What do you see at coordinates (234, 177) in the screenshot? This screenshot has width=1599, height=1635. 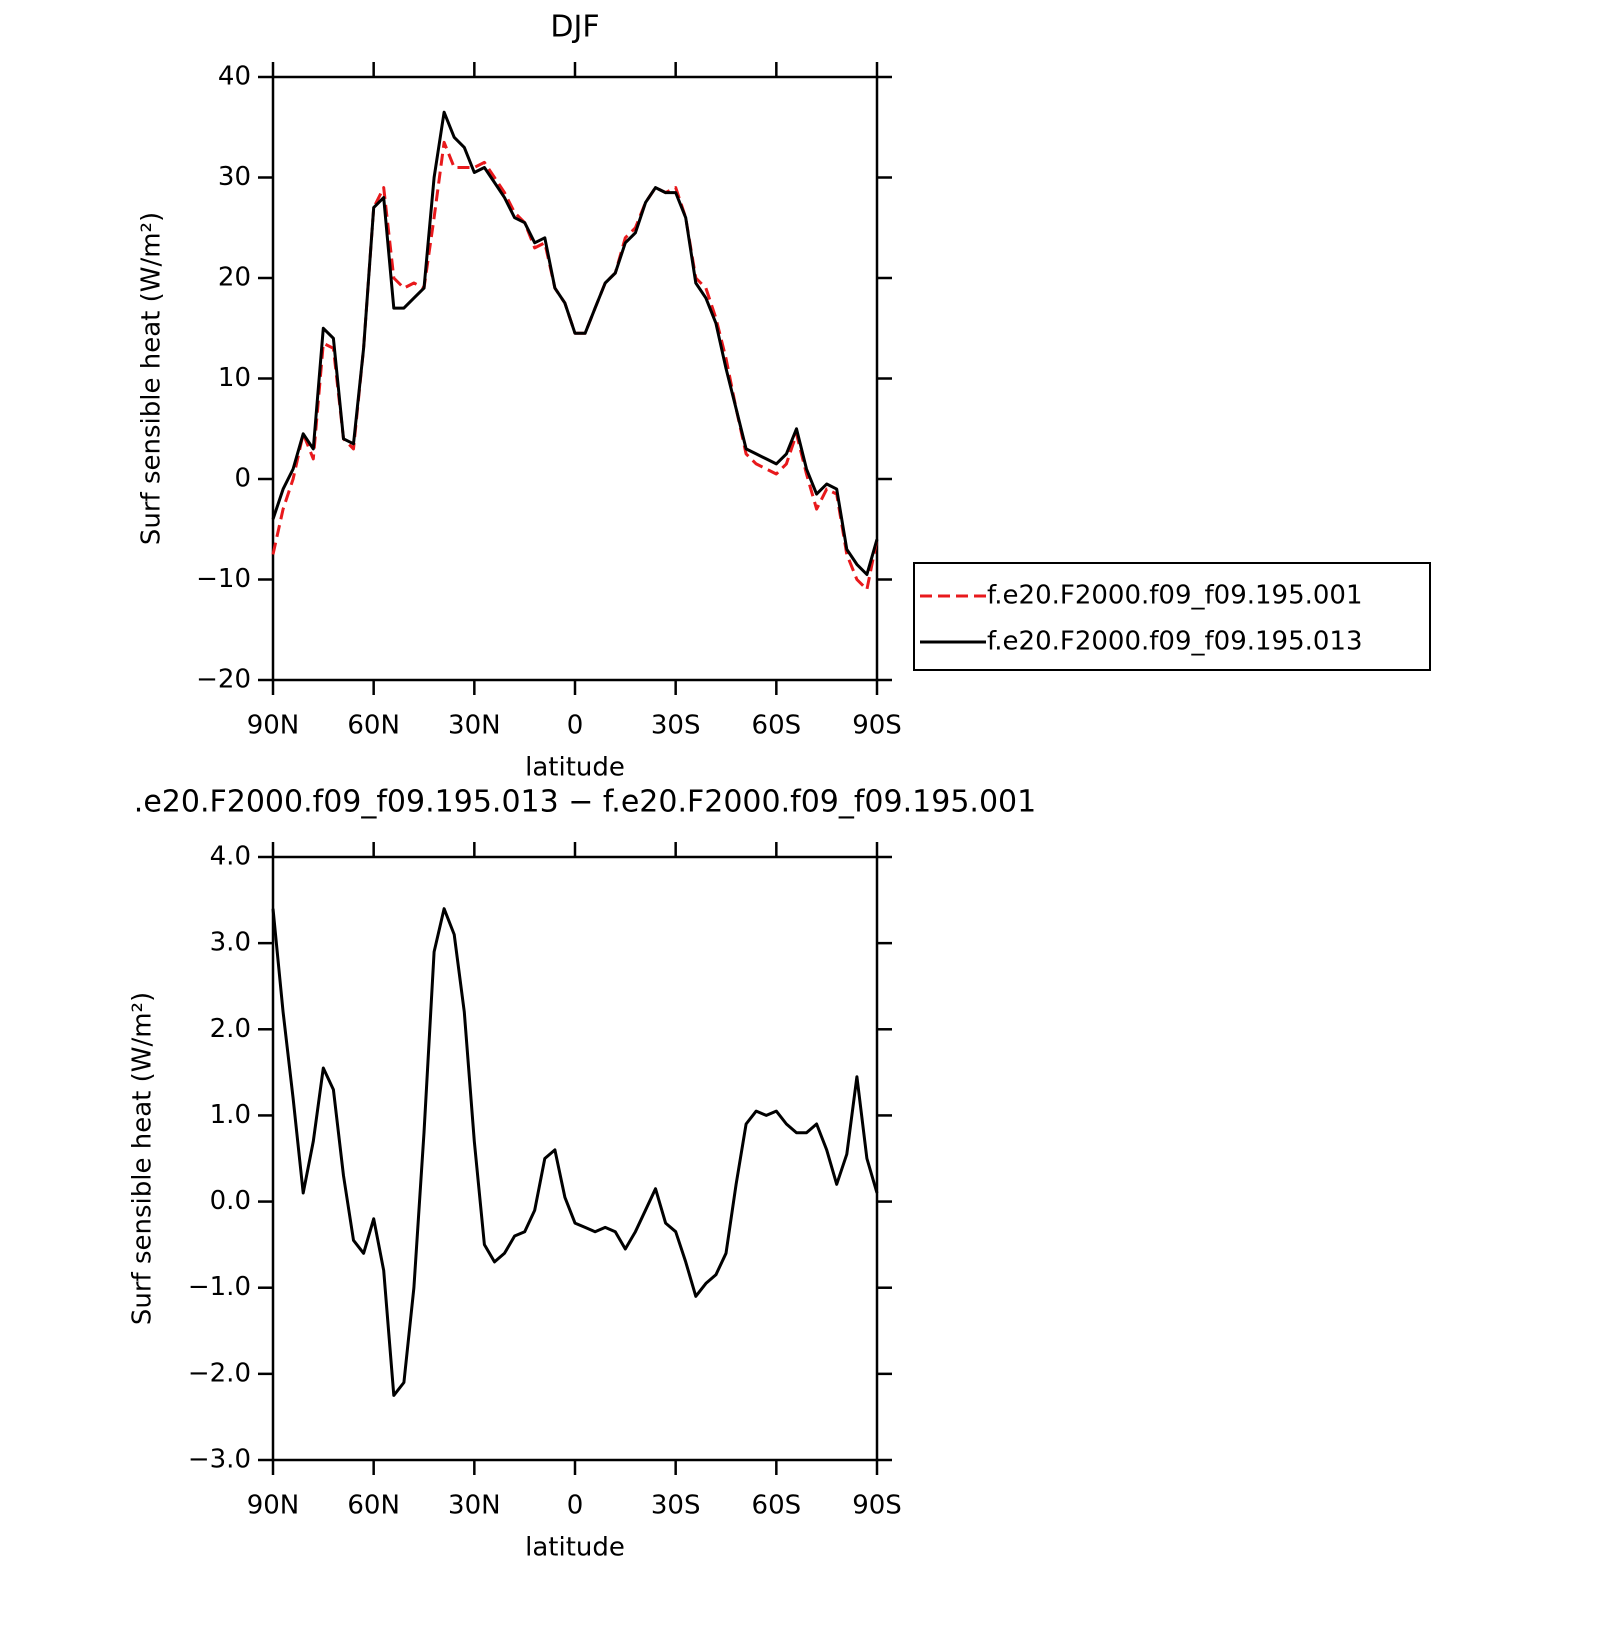 I see `y-tick-label: 30` at bounding box center [234, 177].